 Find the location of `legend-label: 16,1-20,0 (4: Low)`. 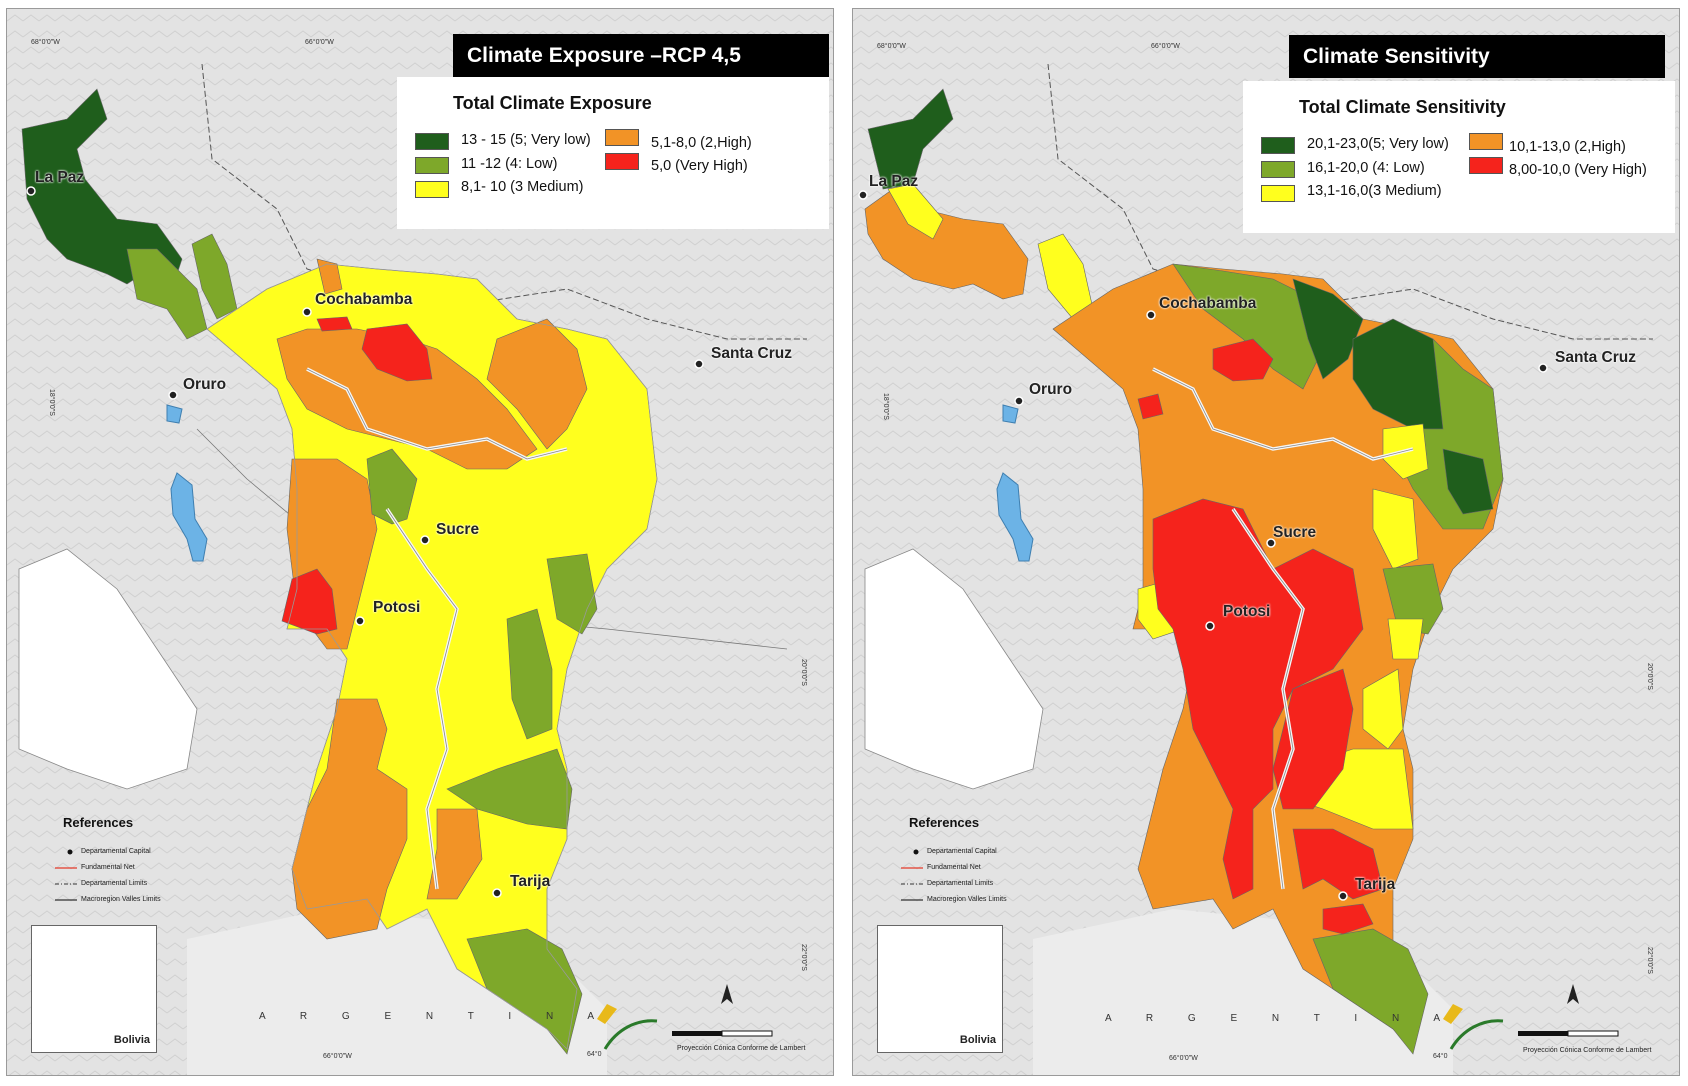

legend-label: 16,1-20,0 (4: Low) is located at coordinates (1366, 168).